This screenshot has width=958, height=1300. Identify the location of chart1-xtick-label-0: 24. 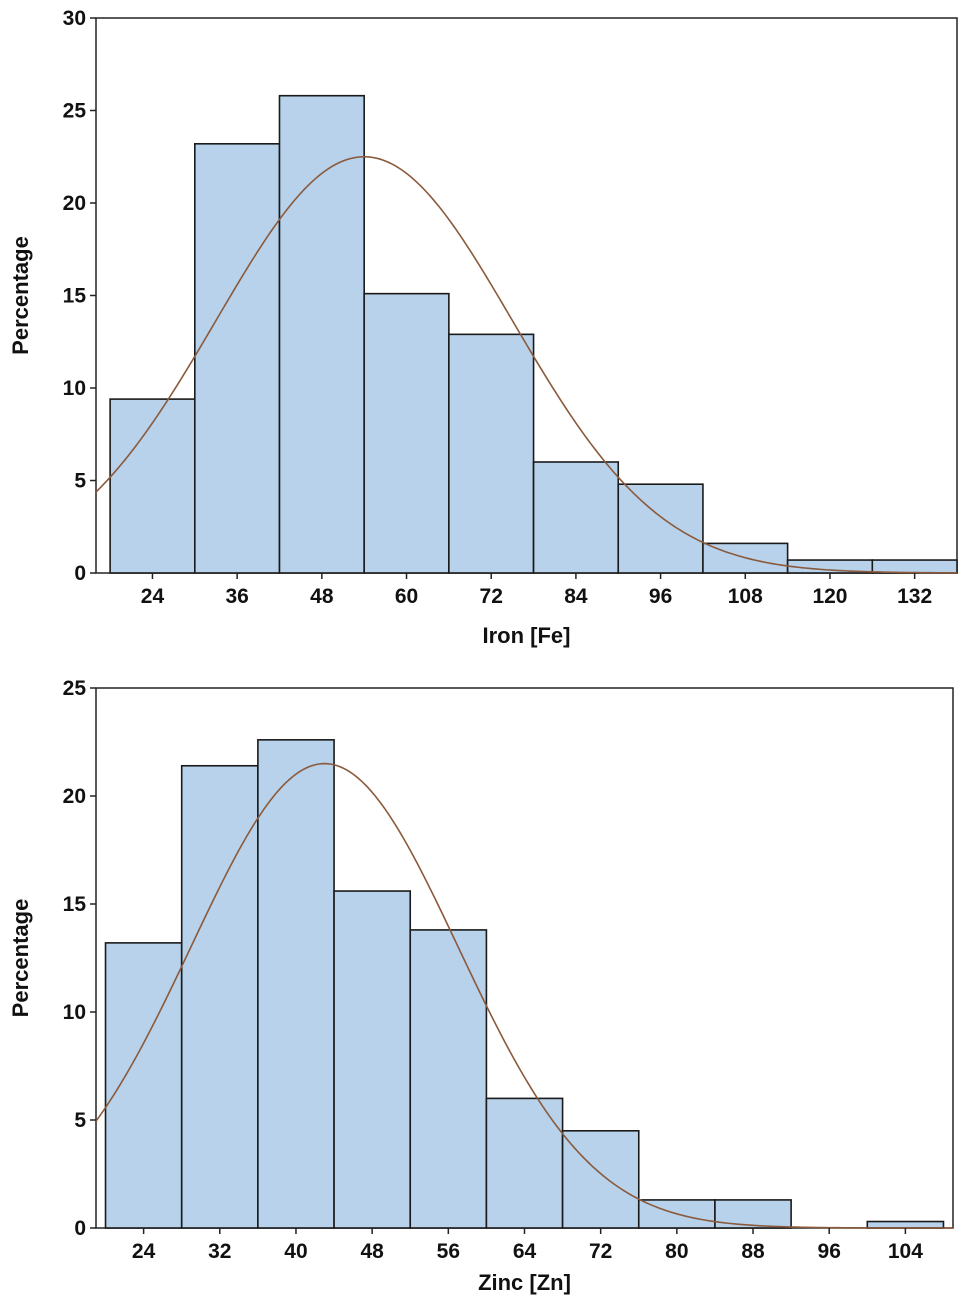
(153, 596).